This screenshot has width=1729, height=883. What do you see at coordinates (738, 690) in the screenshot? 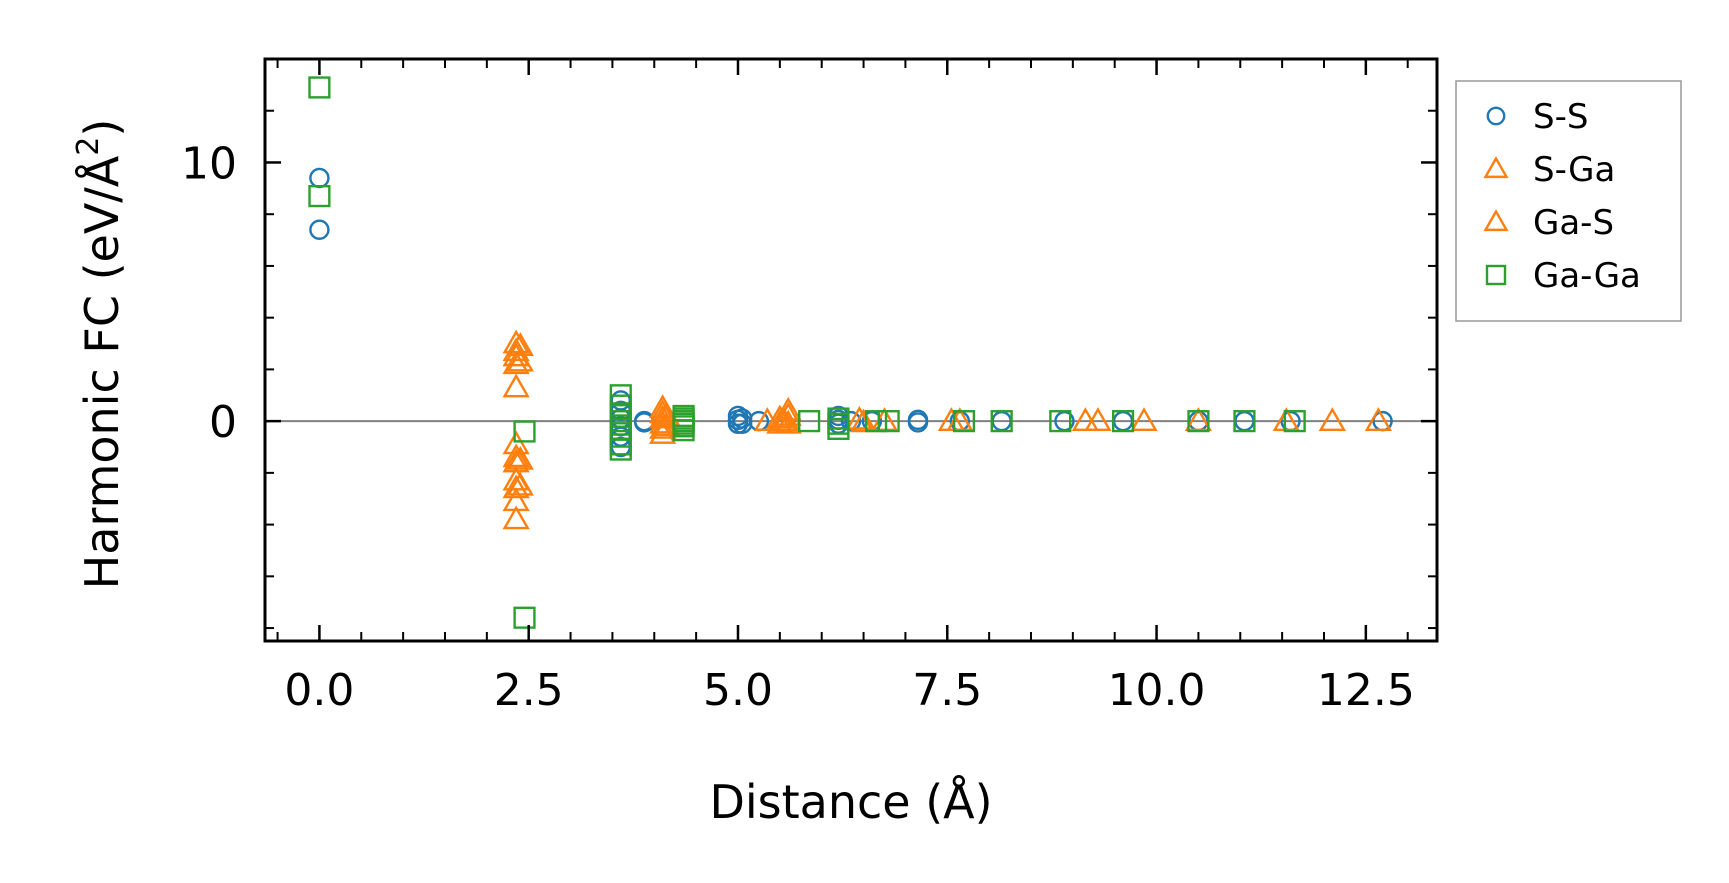
I see `x-tick-label: 5.0` at bounding box center [738, 690].